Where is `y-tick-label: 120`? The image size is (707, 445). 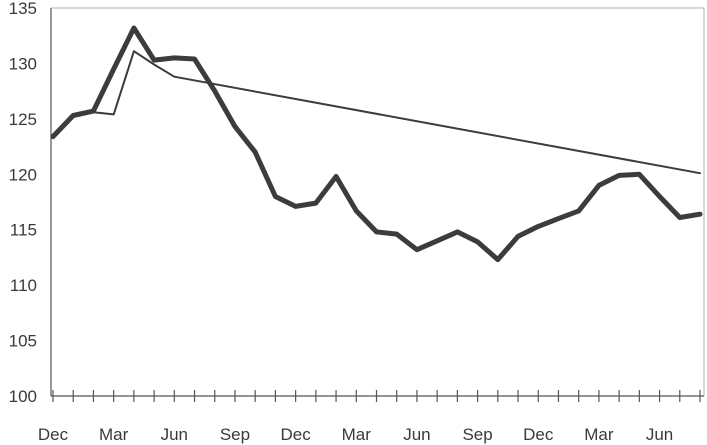
y-tick-label: 120 is located at coordinates (23, 174).